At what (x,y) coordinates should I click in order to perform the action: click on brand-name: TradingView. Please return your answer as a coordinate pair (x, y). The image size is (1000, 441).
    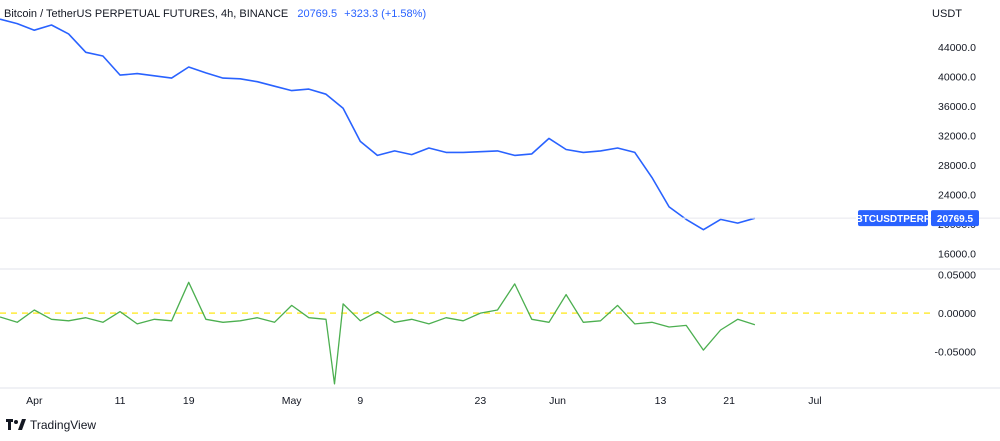
    Looking at the image, I should click on (63, 425).